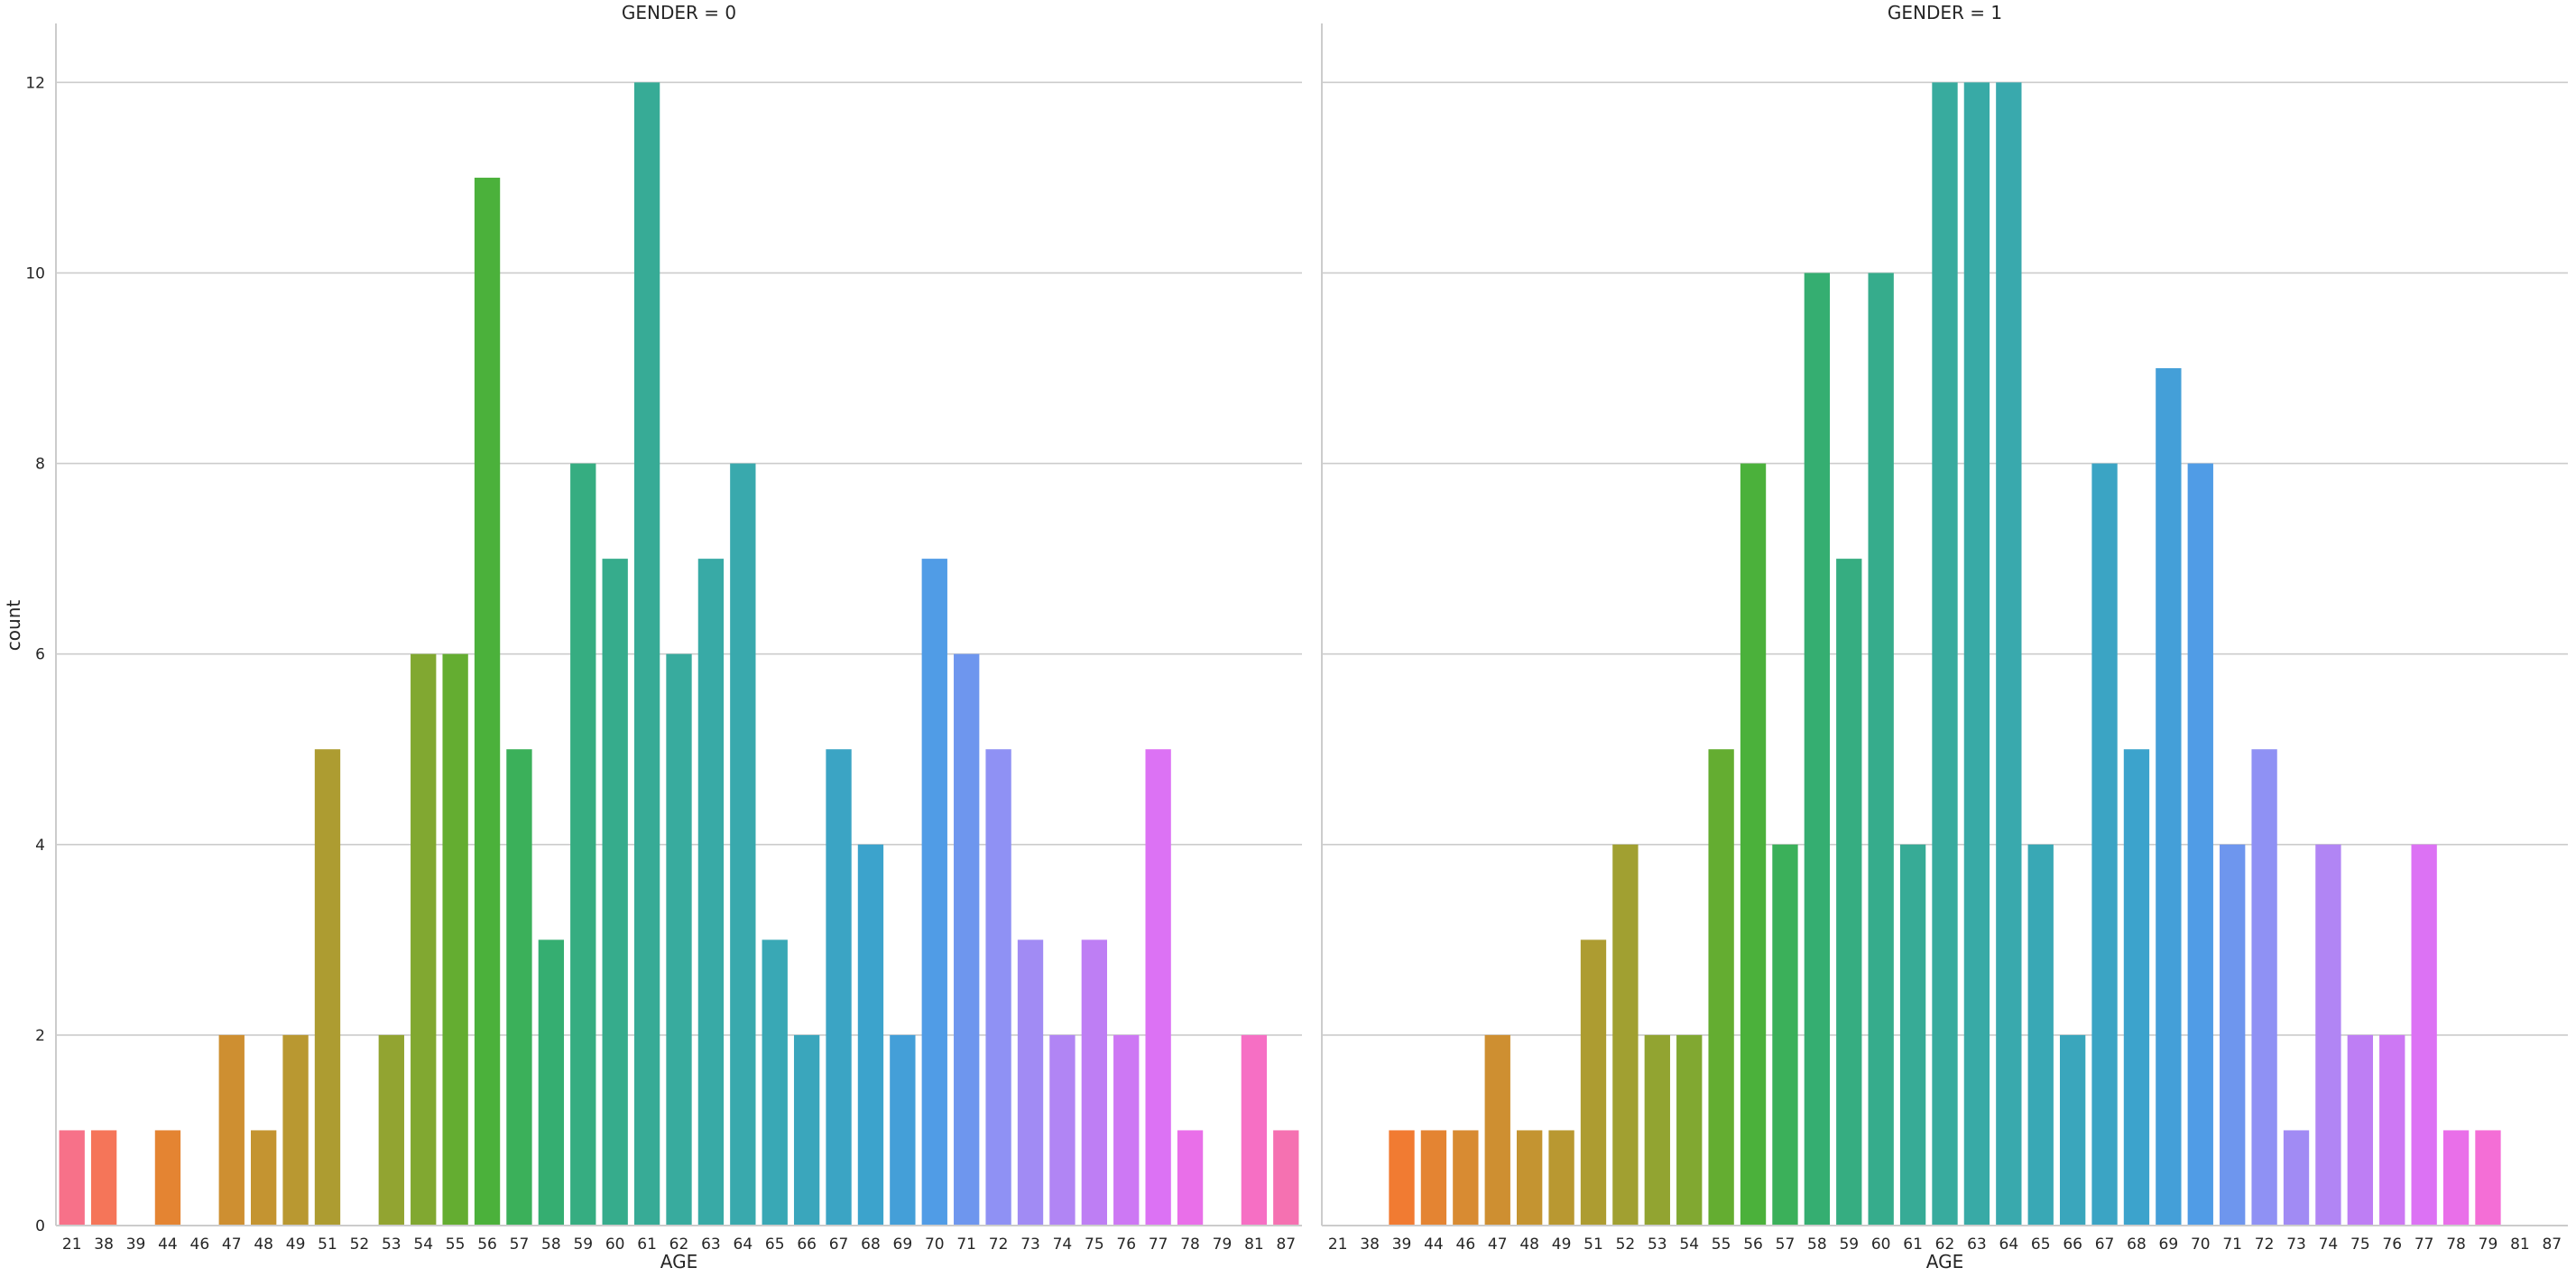  Describe the element at coordinates (583, 1244) in the screenshot. I see `x-tick-label: 59` at that location.